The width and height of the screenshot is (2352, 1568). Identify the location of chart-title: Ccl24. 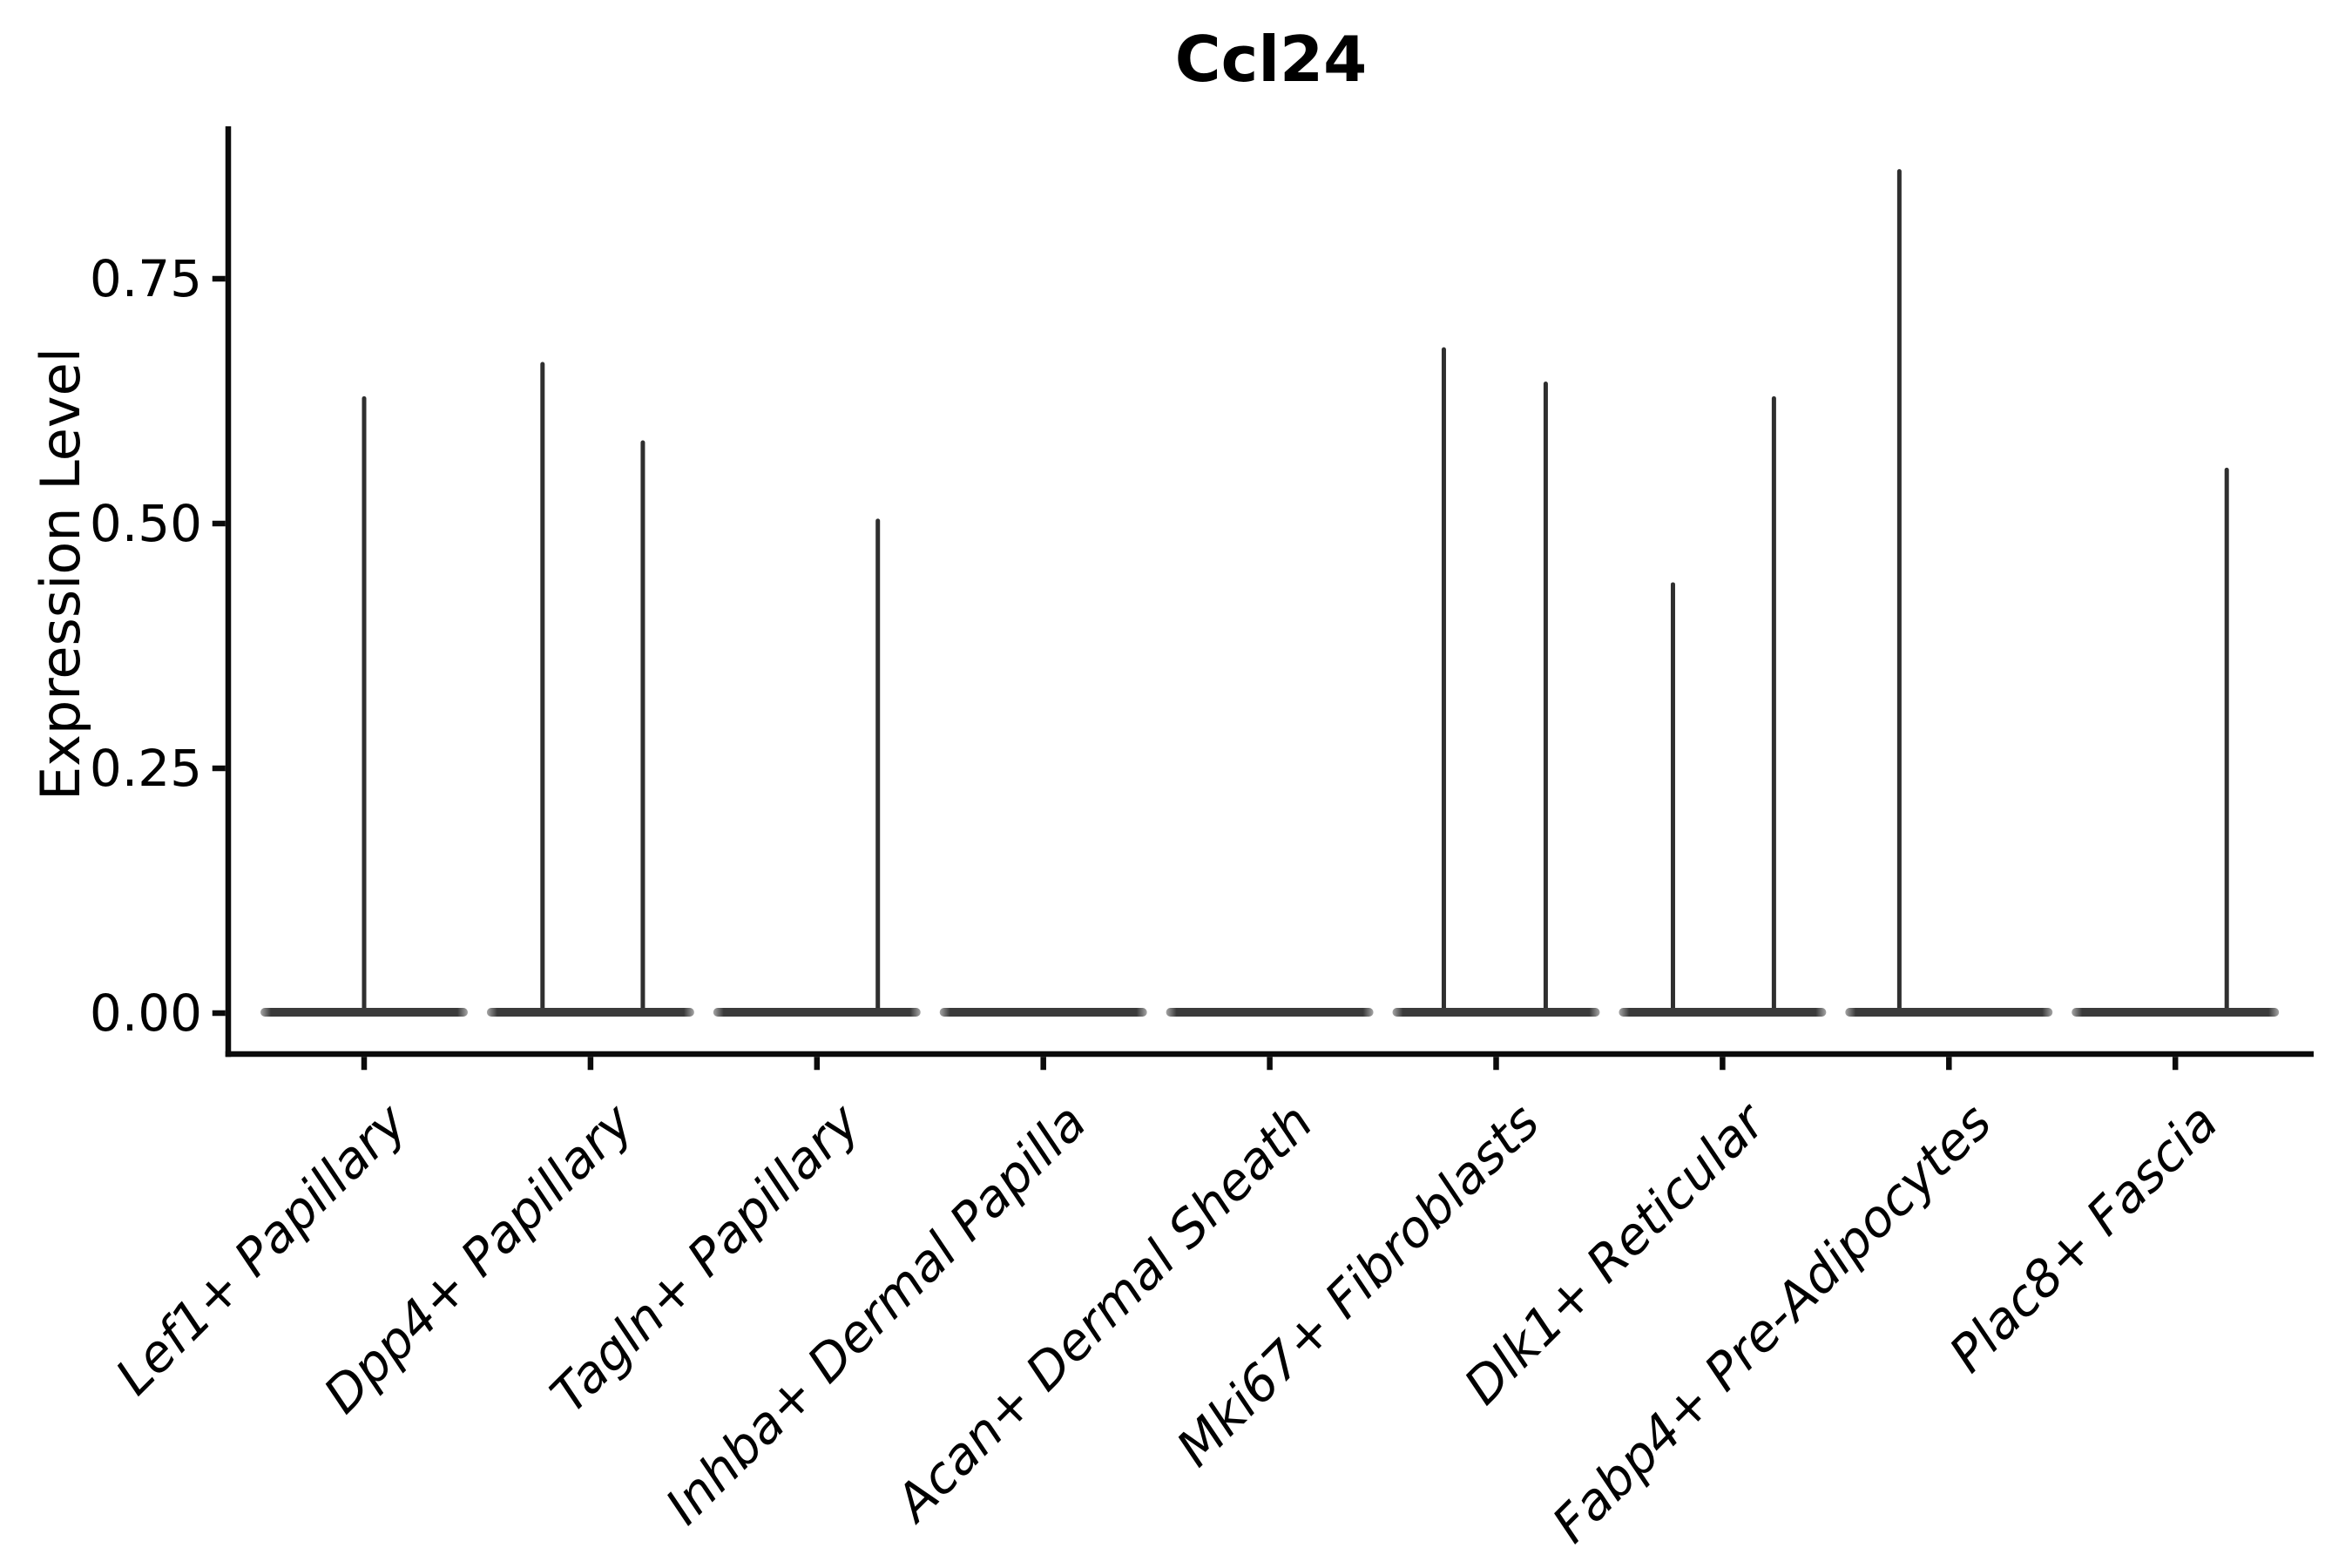
(1271, 59).